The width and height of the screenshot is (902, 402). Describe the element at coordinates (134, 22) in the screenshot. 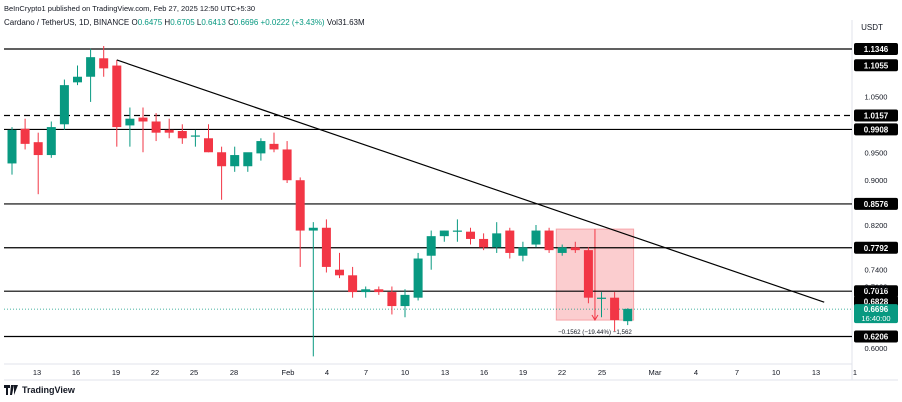

I see `open-label: O` at that location.